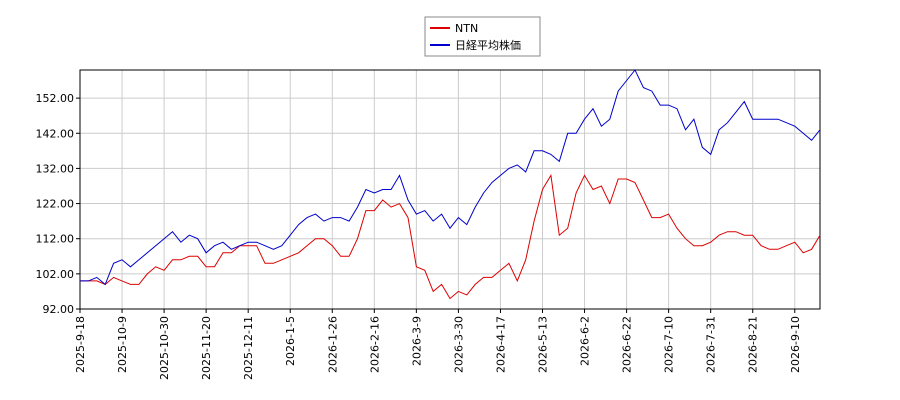 The height and width of the screenshot is (400, 900). What do you see at coordinates (374, 344) in the screenshot?
I see `x-tick-label: 2026-2-16` at bounding box center [374, 344].